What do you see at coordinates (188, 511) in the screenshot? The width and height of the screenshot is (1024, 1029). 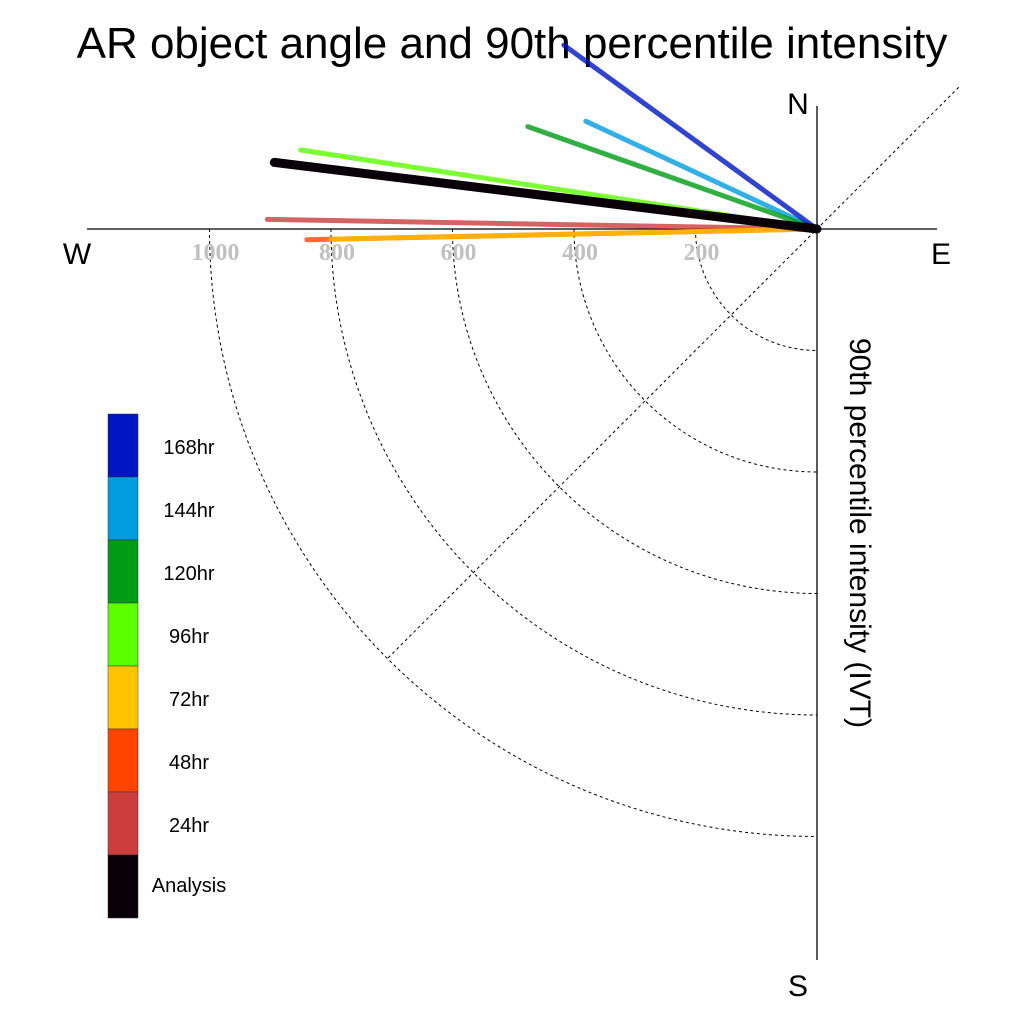 I see `legend-label: 144hr` at bounding box center [188, 511].